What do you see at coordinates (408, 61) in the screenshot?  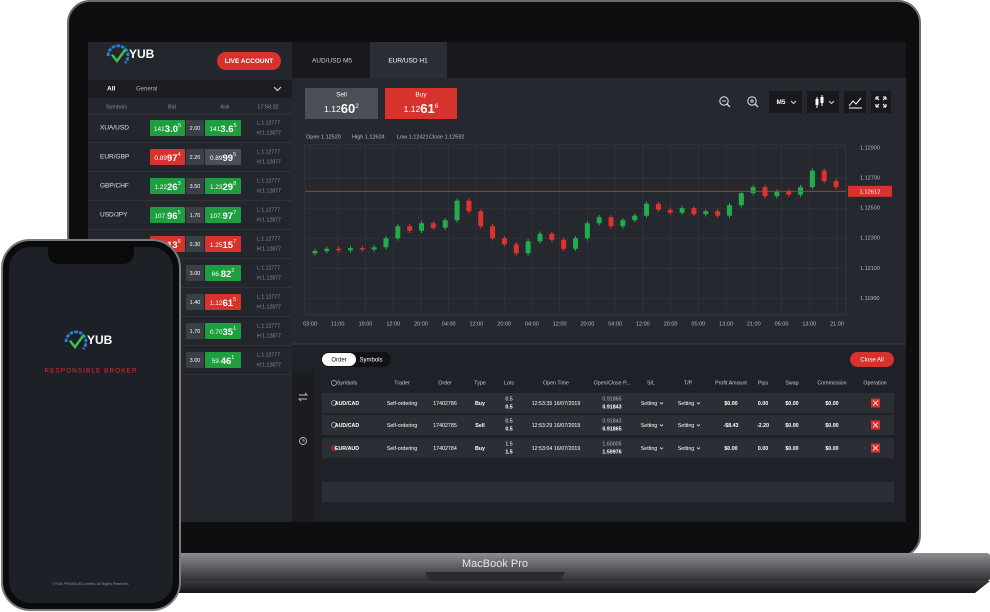 I see `tab: EUR/USD H1` at bounding box center [408, 61].